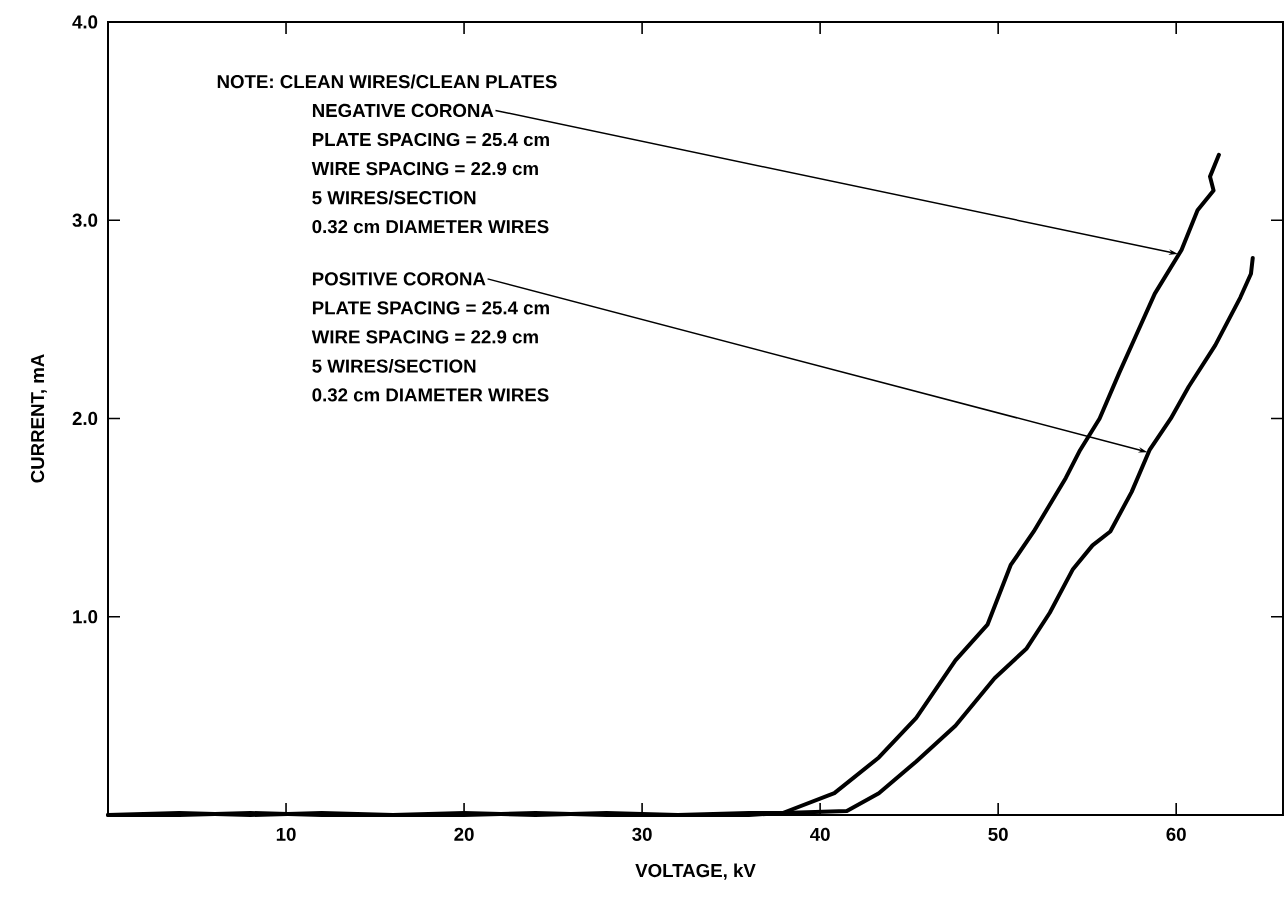 Image resolution: width=1284 pixels, height=902 pixels. Describe the element at coordinates (85, 22) in the screenshot. I see `y-tick-label: 4.0` at that location.